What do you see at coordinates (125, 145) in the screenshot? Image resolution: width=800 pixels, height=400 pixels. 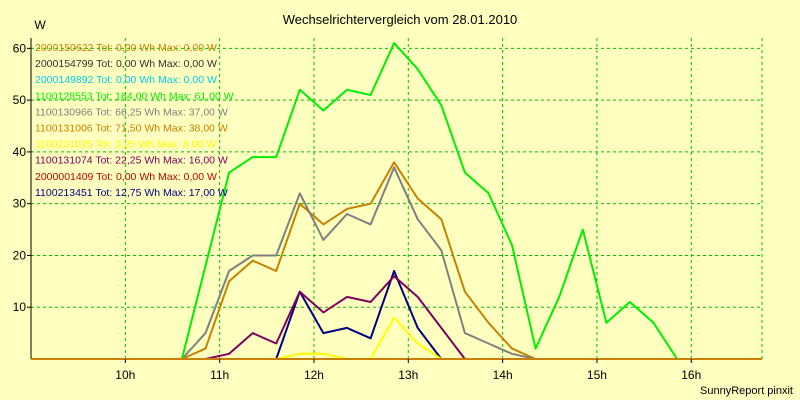 I see `legend-entry: 1100131025 Tot: 3,25 Wh Max: 8,00 W` at bounding box center [125, 145].